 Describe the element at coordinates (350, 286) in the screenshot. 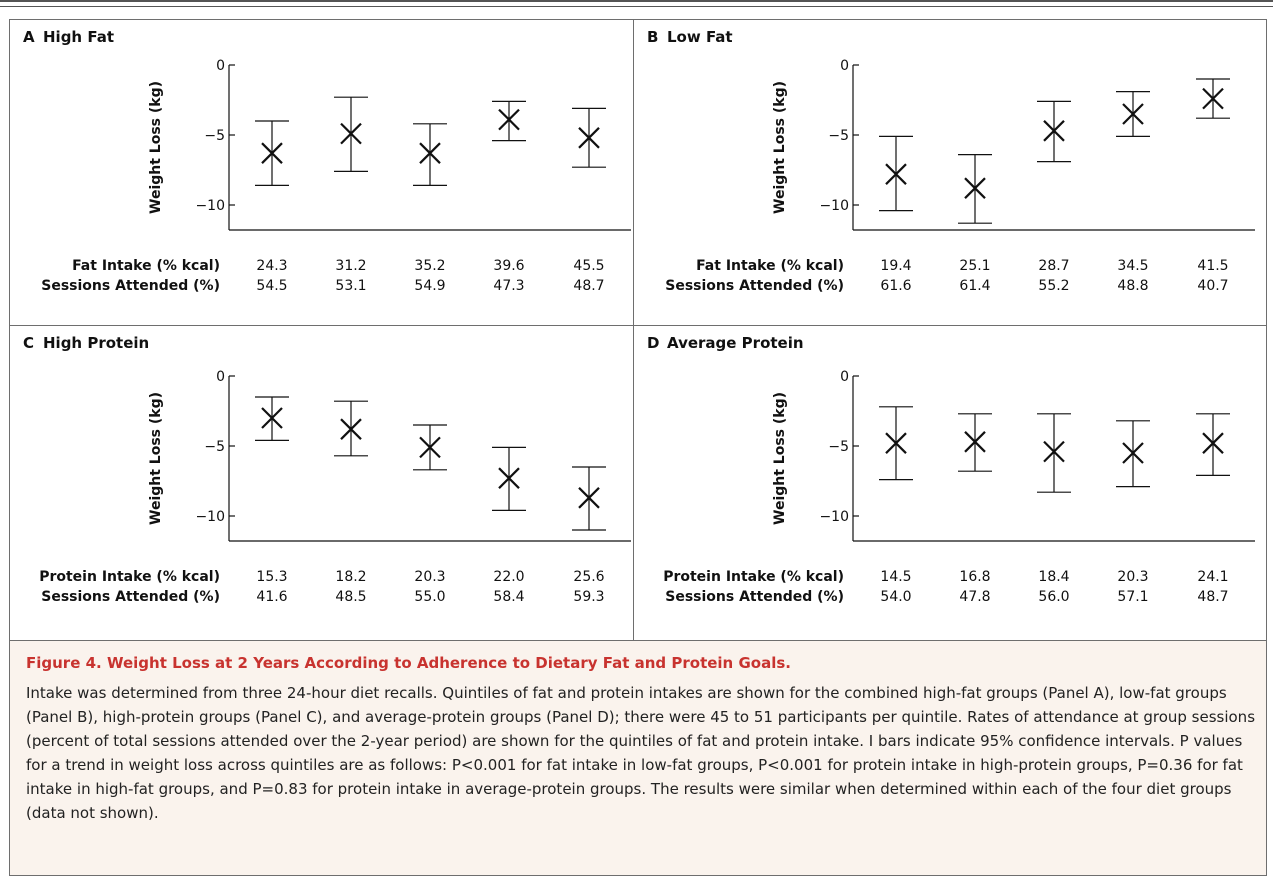

I see `sessions-value: 53.1` at that location.